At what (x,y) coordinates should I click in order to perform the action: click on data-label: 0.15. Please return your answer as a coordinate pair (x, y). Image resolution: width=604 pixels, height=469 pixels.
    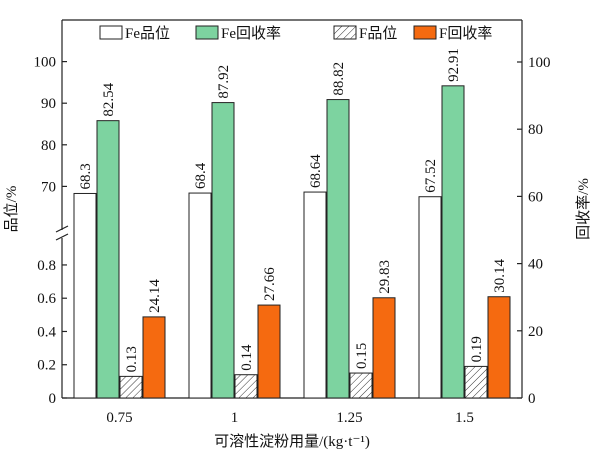
    Looking at the image, I should click on (362, 356).